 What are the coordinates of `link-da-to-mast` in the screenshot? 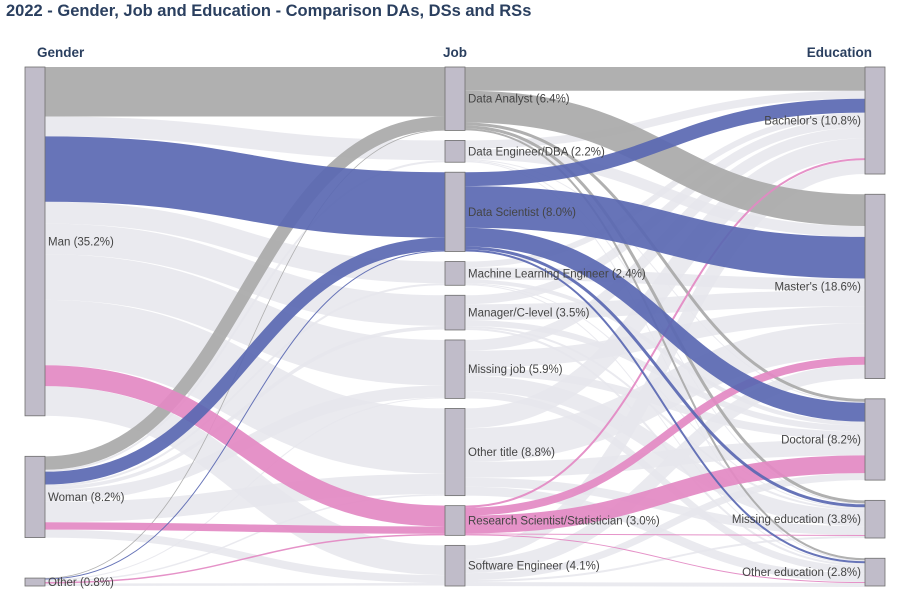 It's located at (665, 158).